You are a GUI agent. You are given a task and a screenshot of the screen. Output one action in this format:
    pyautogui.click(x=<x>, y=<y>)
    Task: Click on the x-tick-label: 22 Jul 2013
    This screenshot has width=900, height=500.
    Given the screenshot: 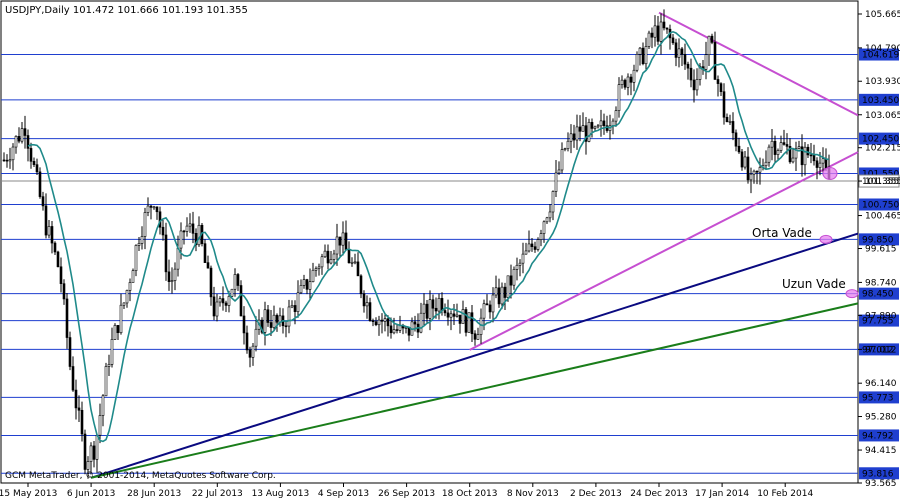 What is the action you would take?
    pyautogui.click(x=217, y=494)
    